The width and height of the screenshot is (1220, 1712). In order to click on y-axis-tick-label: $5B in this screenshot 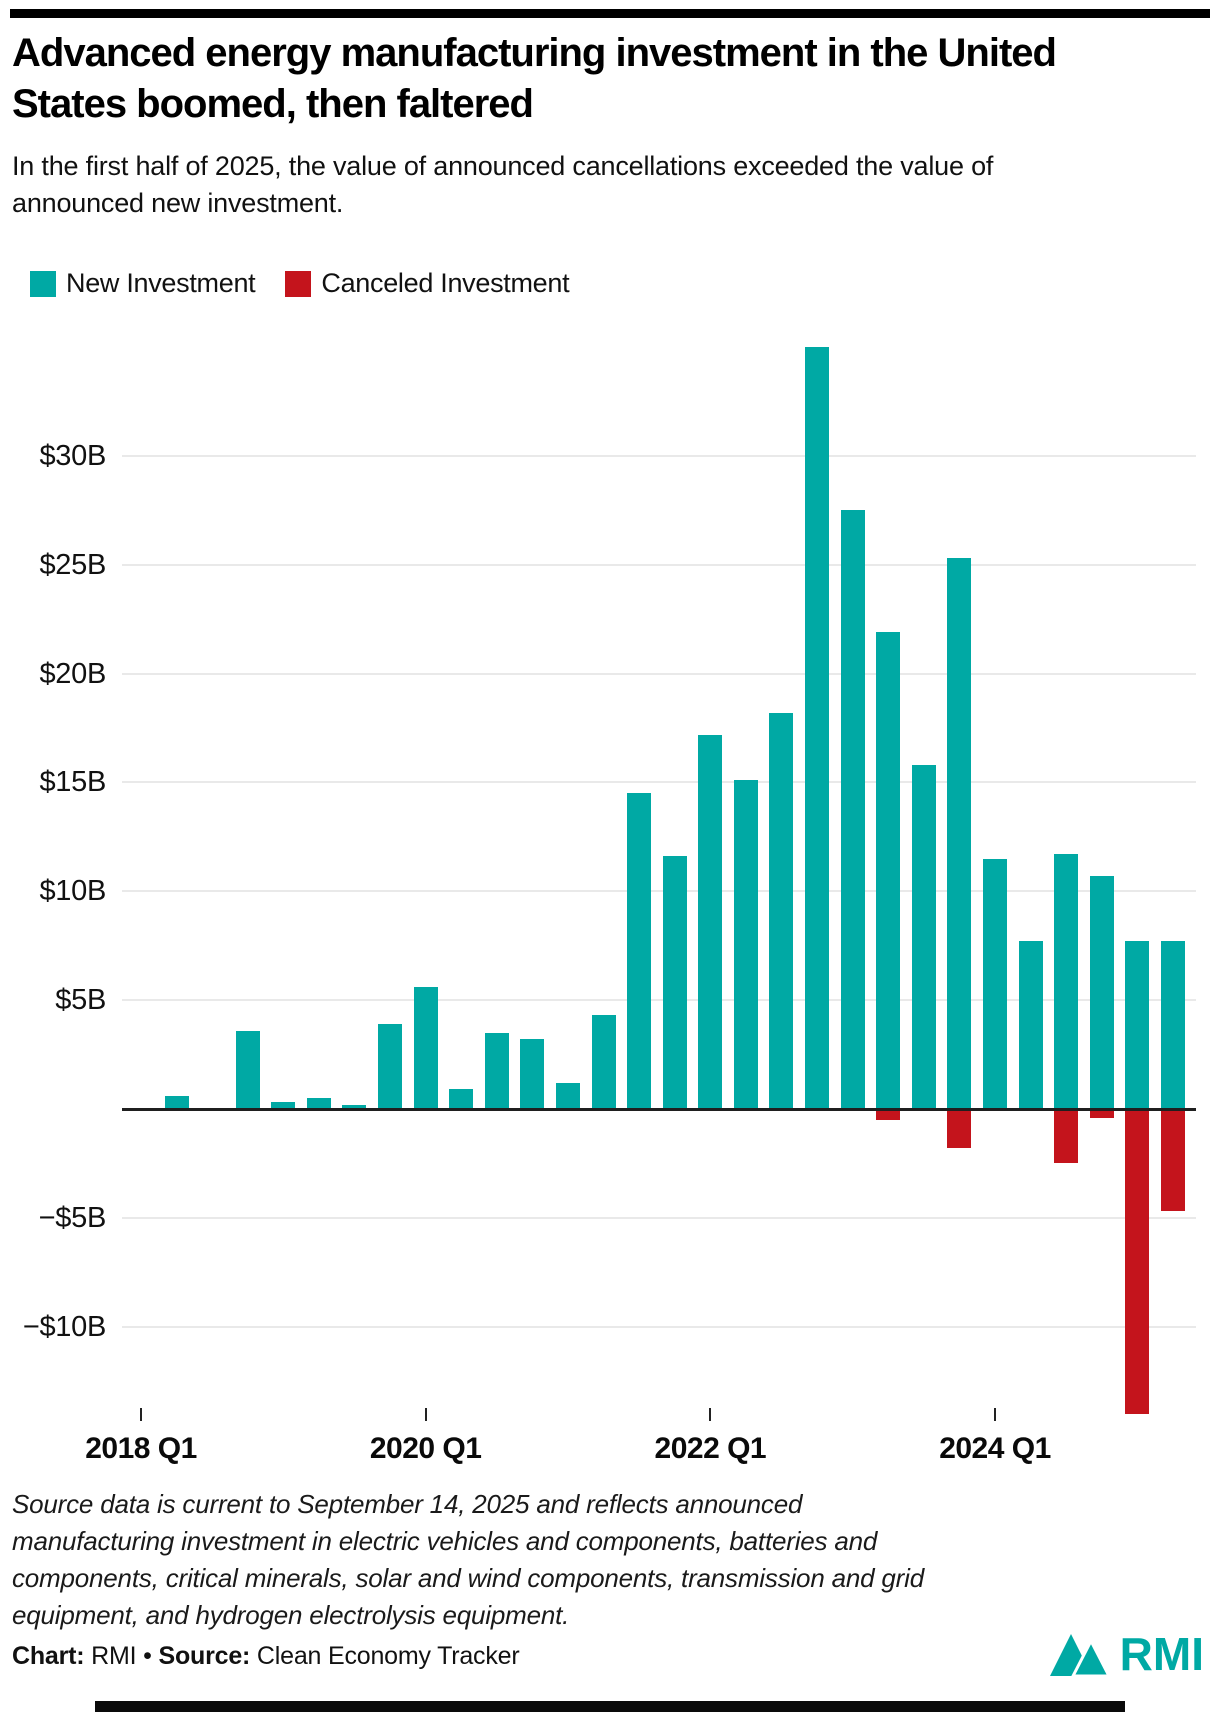, I will do `click(80, 1000)`.